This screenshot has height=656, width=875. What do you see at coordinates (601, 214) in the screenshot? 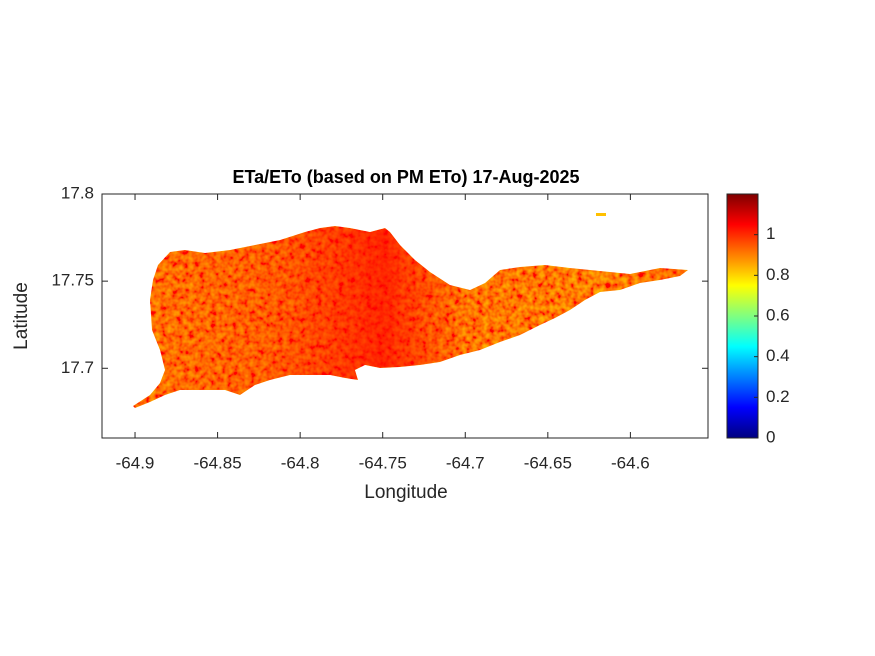
I see `islet` at bounding box center [601, 214].